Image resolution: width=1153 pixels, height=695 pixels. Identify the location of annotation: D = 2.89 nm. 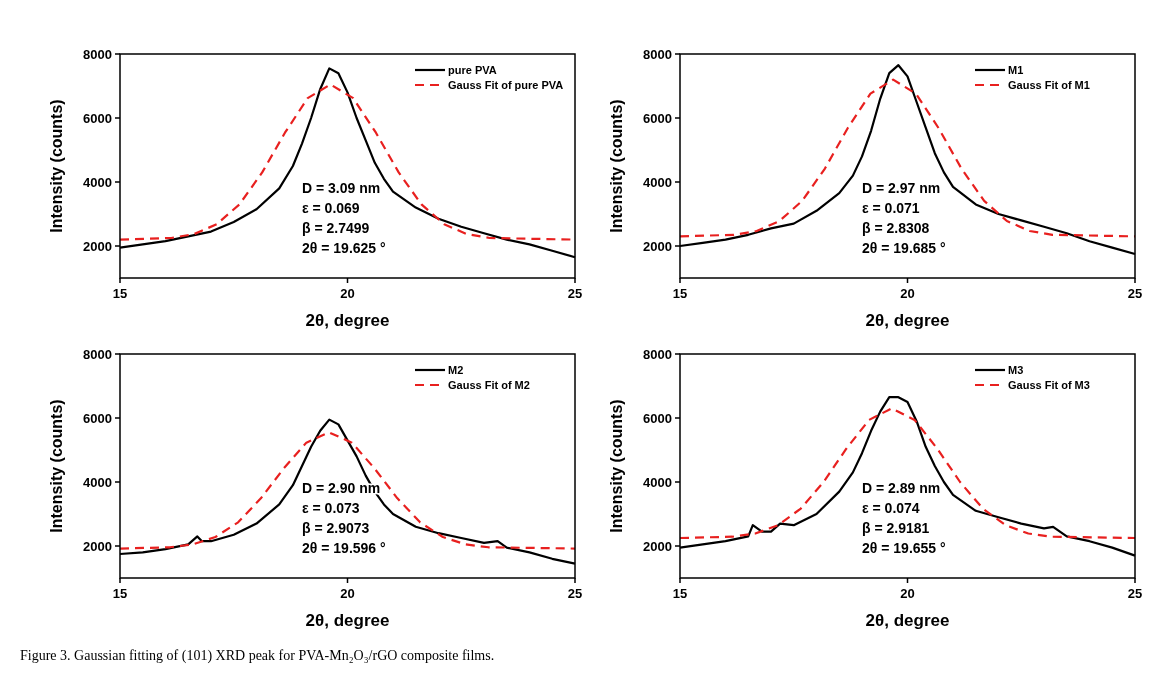
(901, 487).